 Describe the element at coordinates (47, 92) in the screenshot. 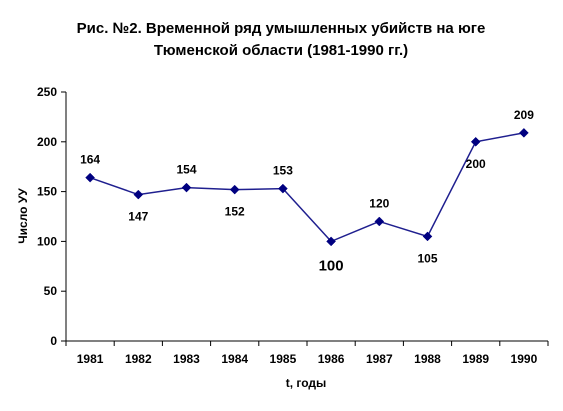

I see `y-tick-label: 250` at that location.